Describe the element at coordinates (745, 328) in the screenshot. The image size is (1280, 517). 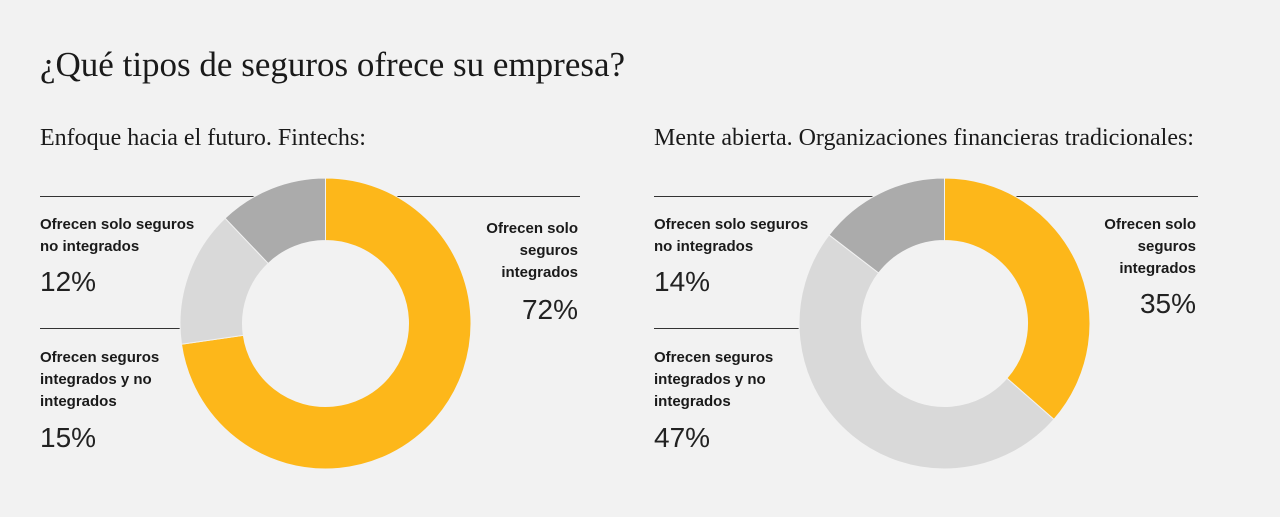
I see `chart-2-divider-both` at that location.